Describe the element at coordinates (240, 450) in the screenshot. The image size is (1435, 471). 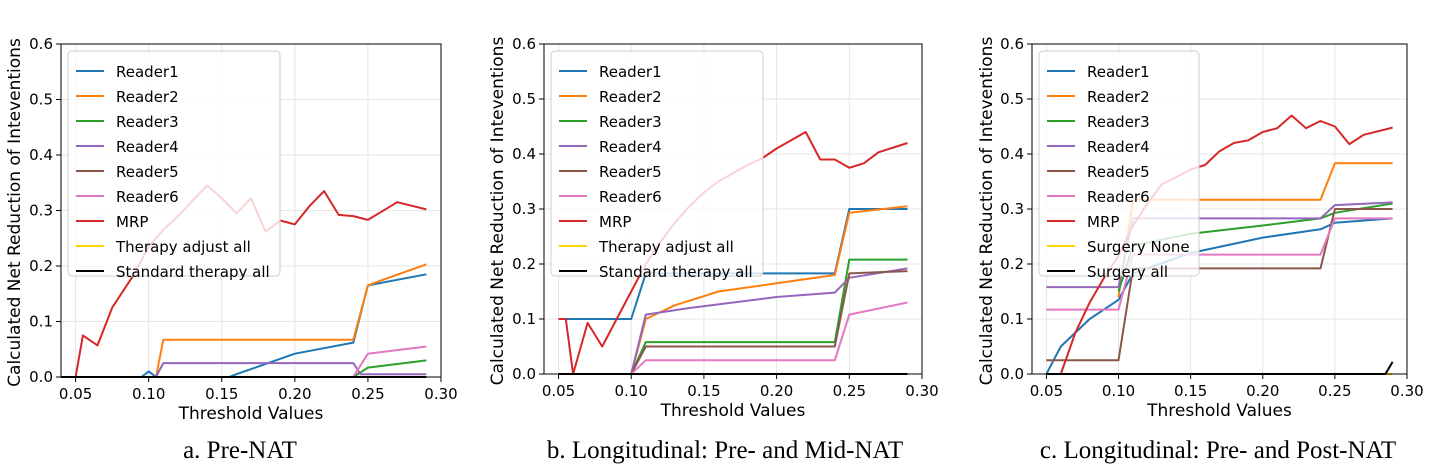
I see `panel-caption: a. Pre-NAT` at that location.